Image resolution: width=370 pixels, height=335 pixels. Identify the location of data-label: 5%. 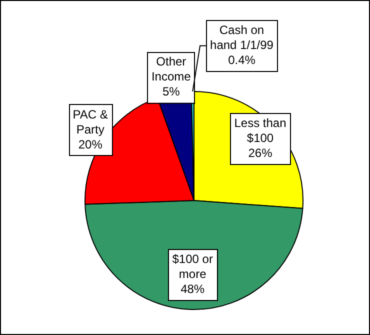
(171, 91).